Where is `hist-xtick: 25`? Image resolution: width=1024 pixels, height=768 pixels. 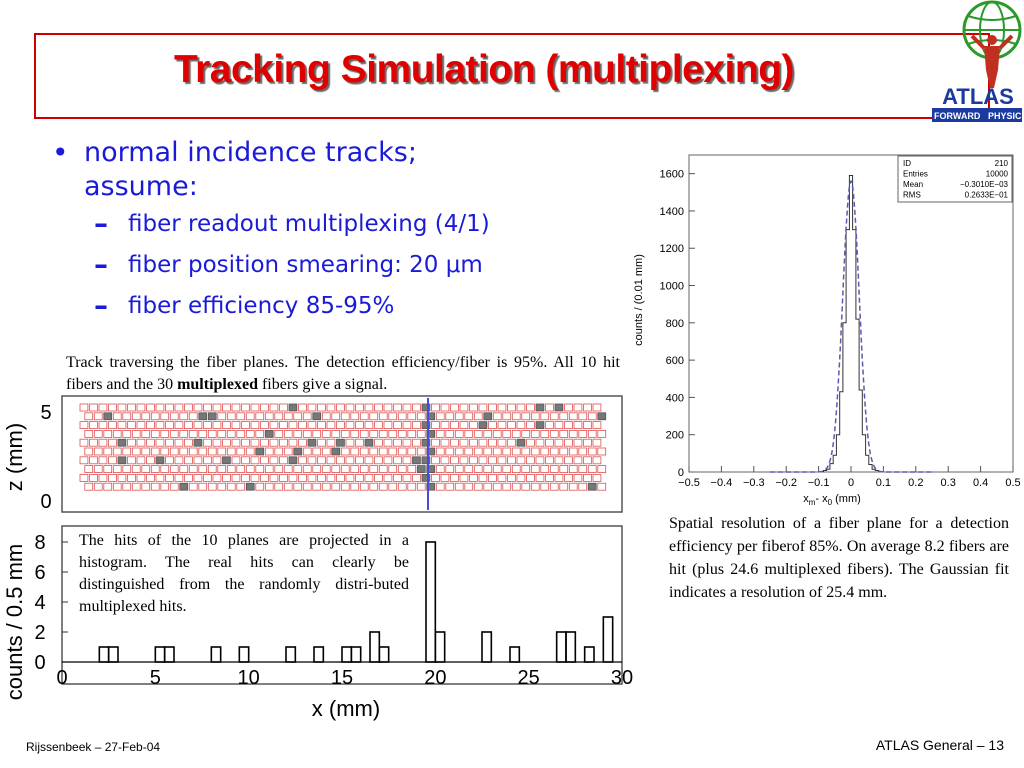
hist-xtick: 25 is located at coordinates (529, 678).